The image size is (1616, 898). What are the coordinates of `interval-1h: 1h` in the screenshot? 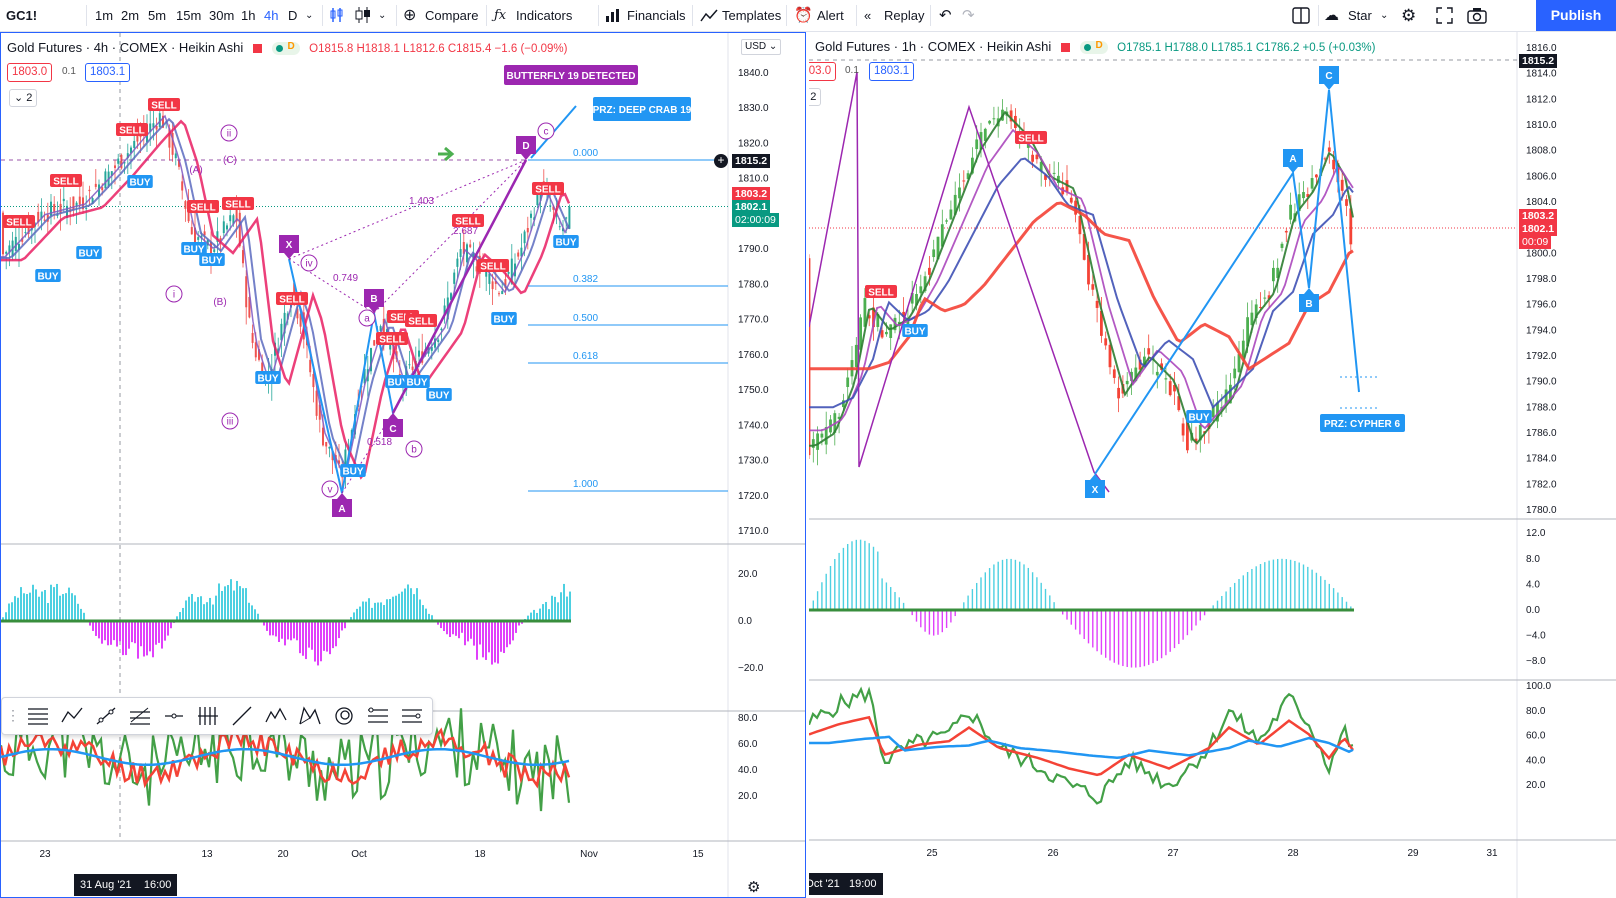 It's located at (248, 15).